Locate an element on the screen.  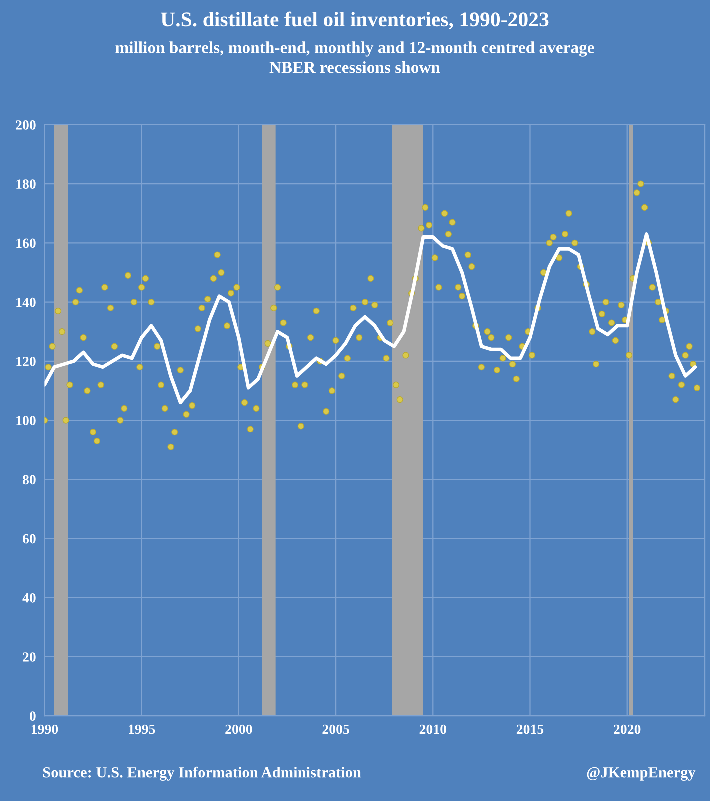
x-tick-label: 2005 is located at coordinates (336, 729).